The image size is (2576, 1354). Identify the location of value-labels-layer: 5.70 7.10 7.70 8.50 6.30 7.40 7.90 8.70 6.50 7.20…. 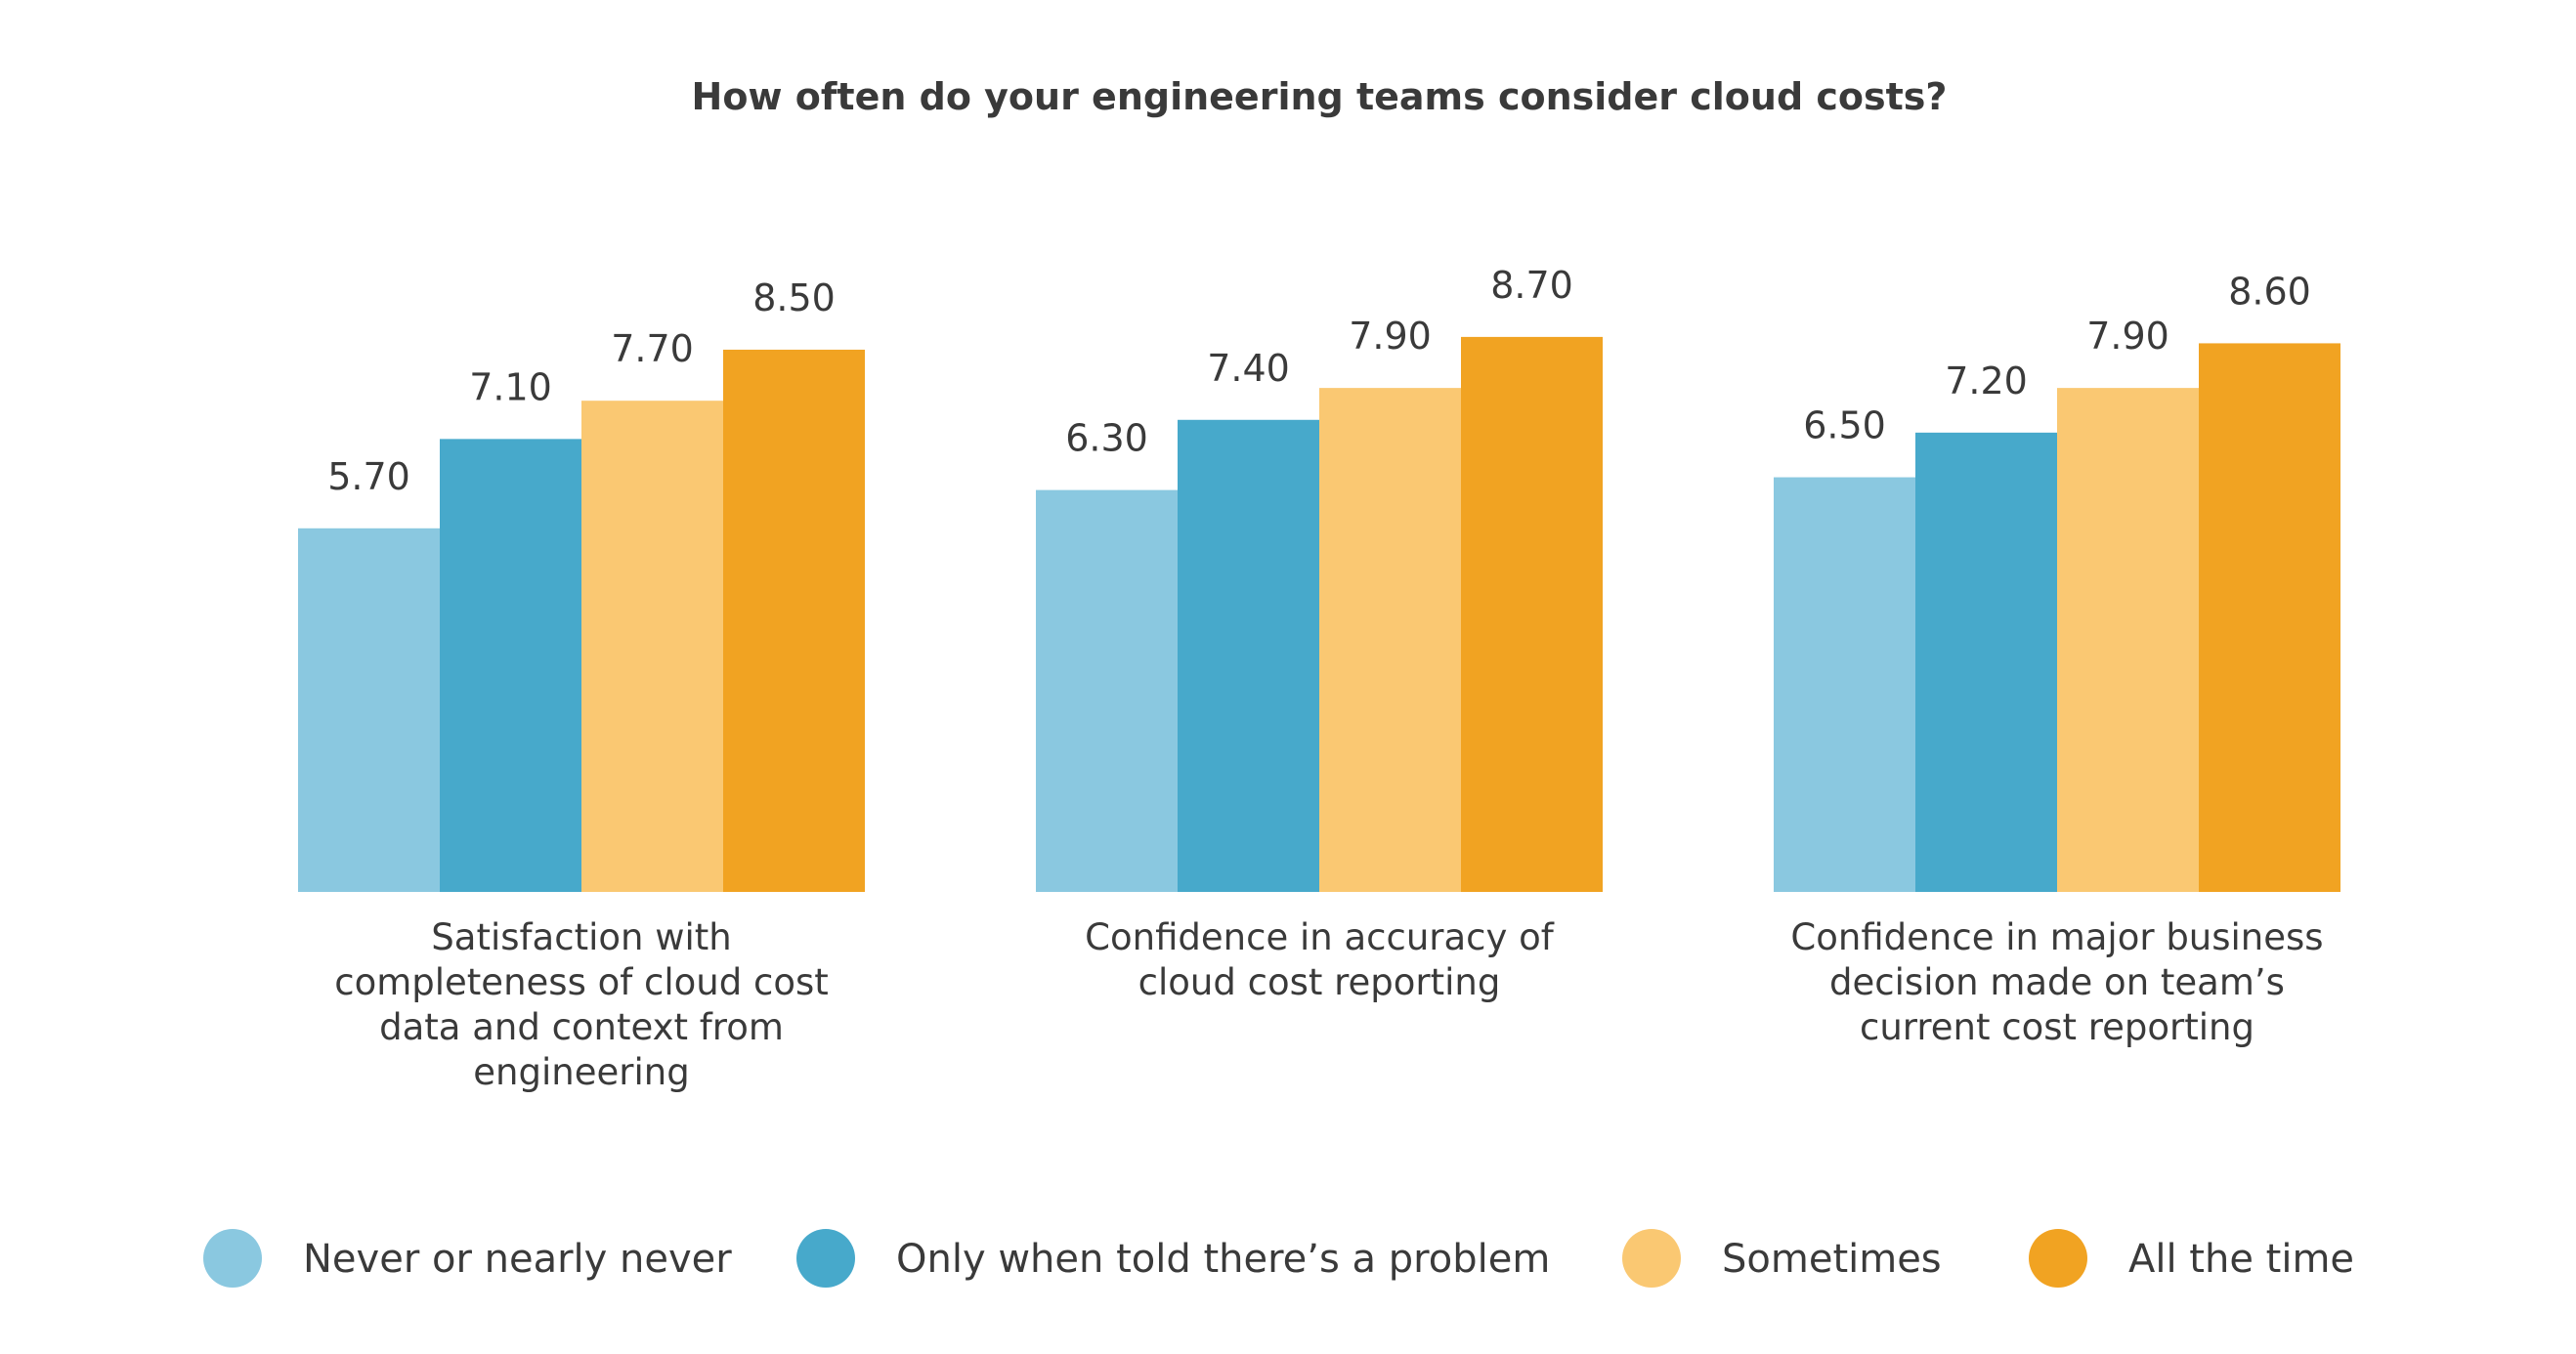
(1319, 381).